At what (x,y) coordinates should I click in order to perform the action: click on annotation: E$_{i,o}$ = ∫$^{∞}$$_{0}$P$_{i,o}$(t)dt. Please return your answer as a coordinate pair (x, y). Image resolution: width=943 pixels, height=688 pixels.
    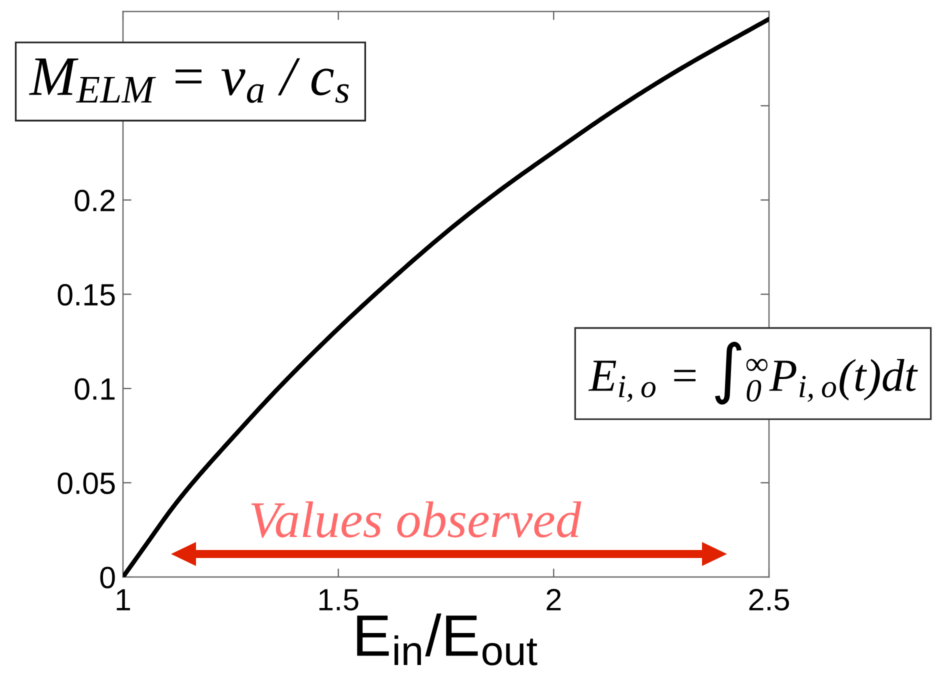
    Looking at the image, I should click on (753, 373).